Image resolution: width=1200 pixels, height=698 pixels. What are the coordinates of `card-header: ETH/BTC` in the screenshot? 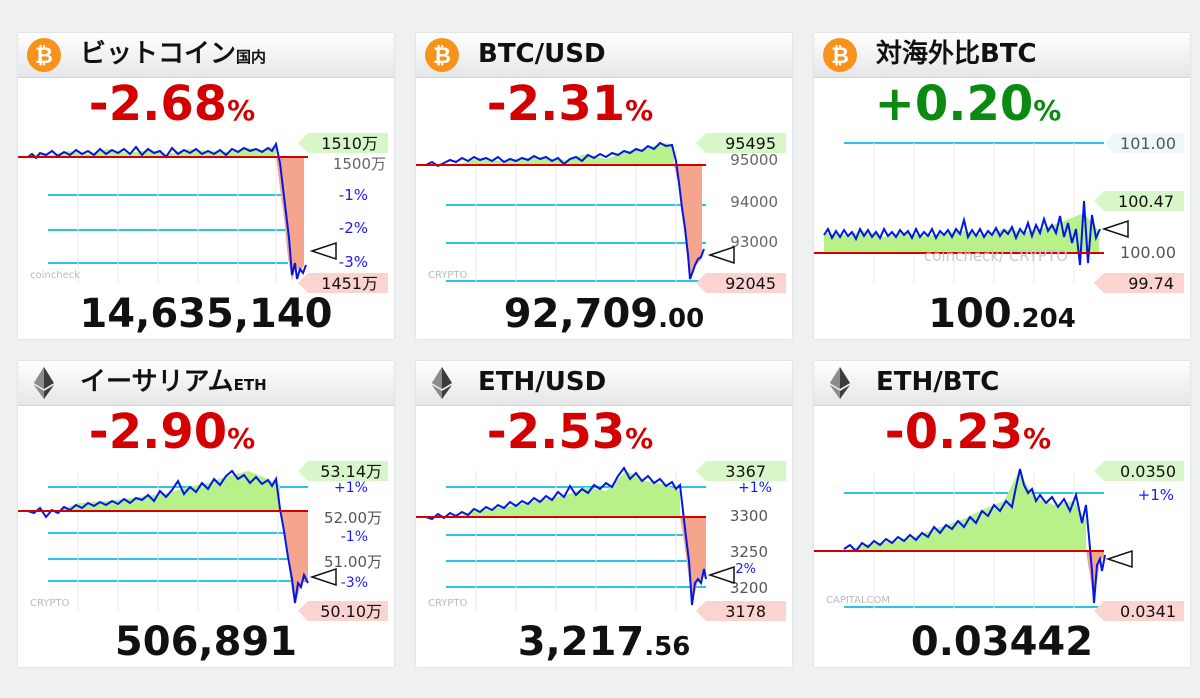 It's located at (1002, 383).